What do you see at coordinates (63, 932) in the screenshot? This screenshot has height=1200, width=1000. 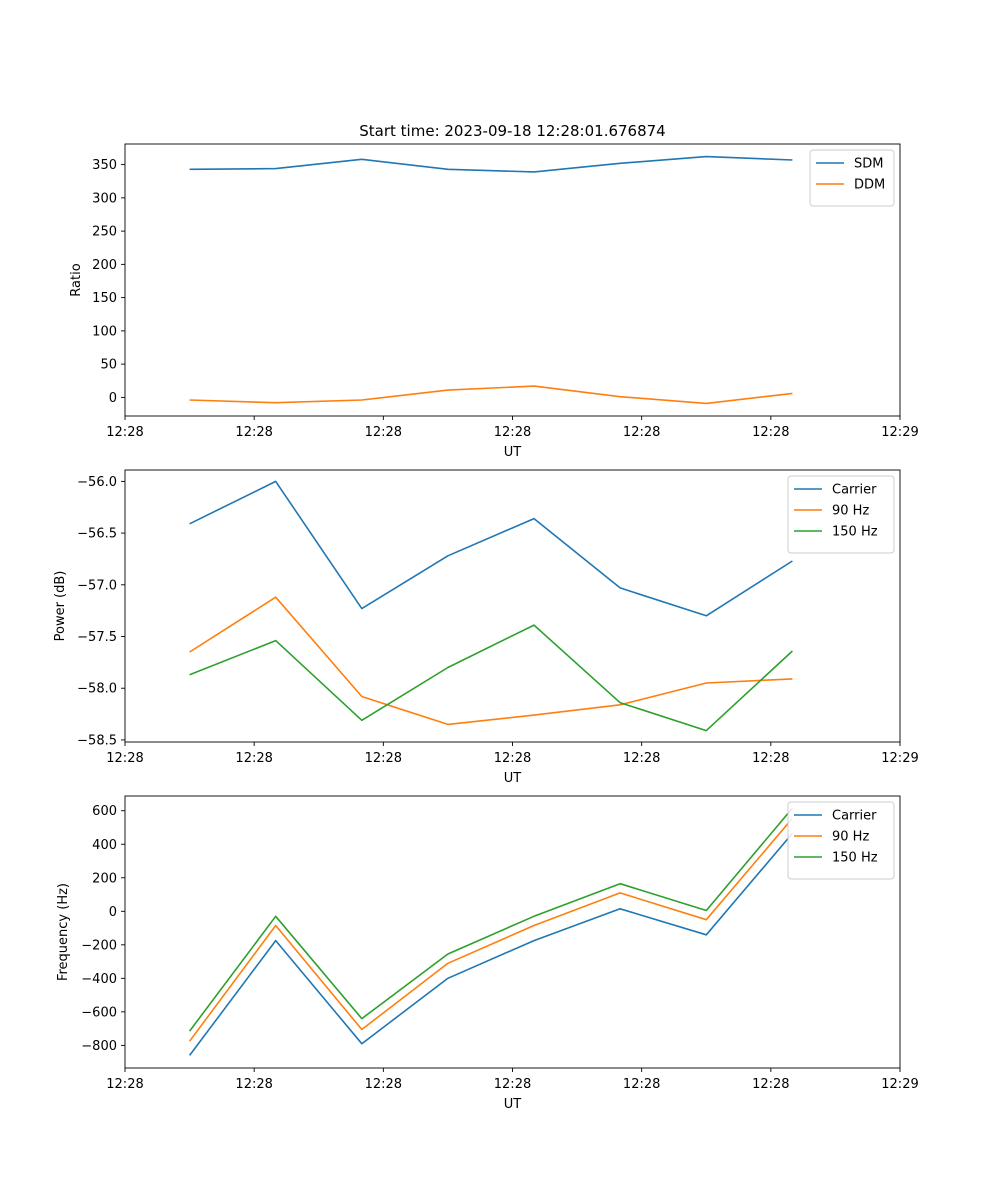 I see `y-axis-label: Frequency (Hz)` at bounding box center [63, 932].